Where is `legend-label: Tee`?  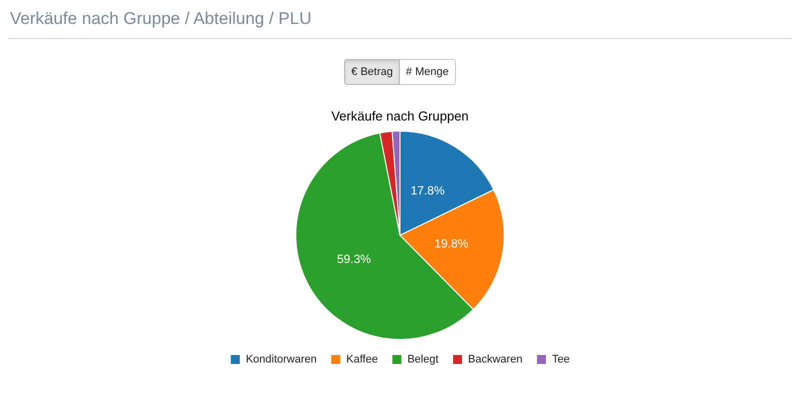 legend-label: Tee is located at coordinates (561, 360).